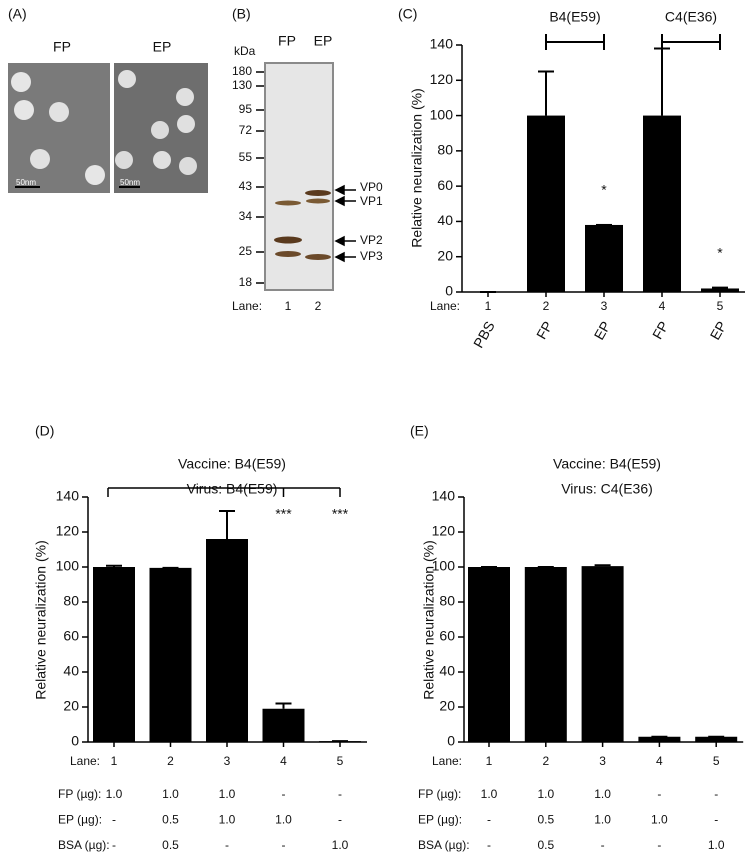  I want to click on protein-label: VP3, so click(371, 256).